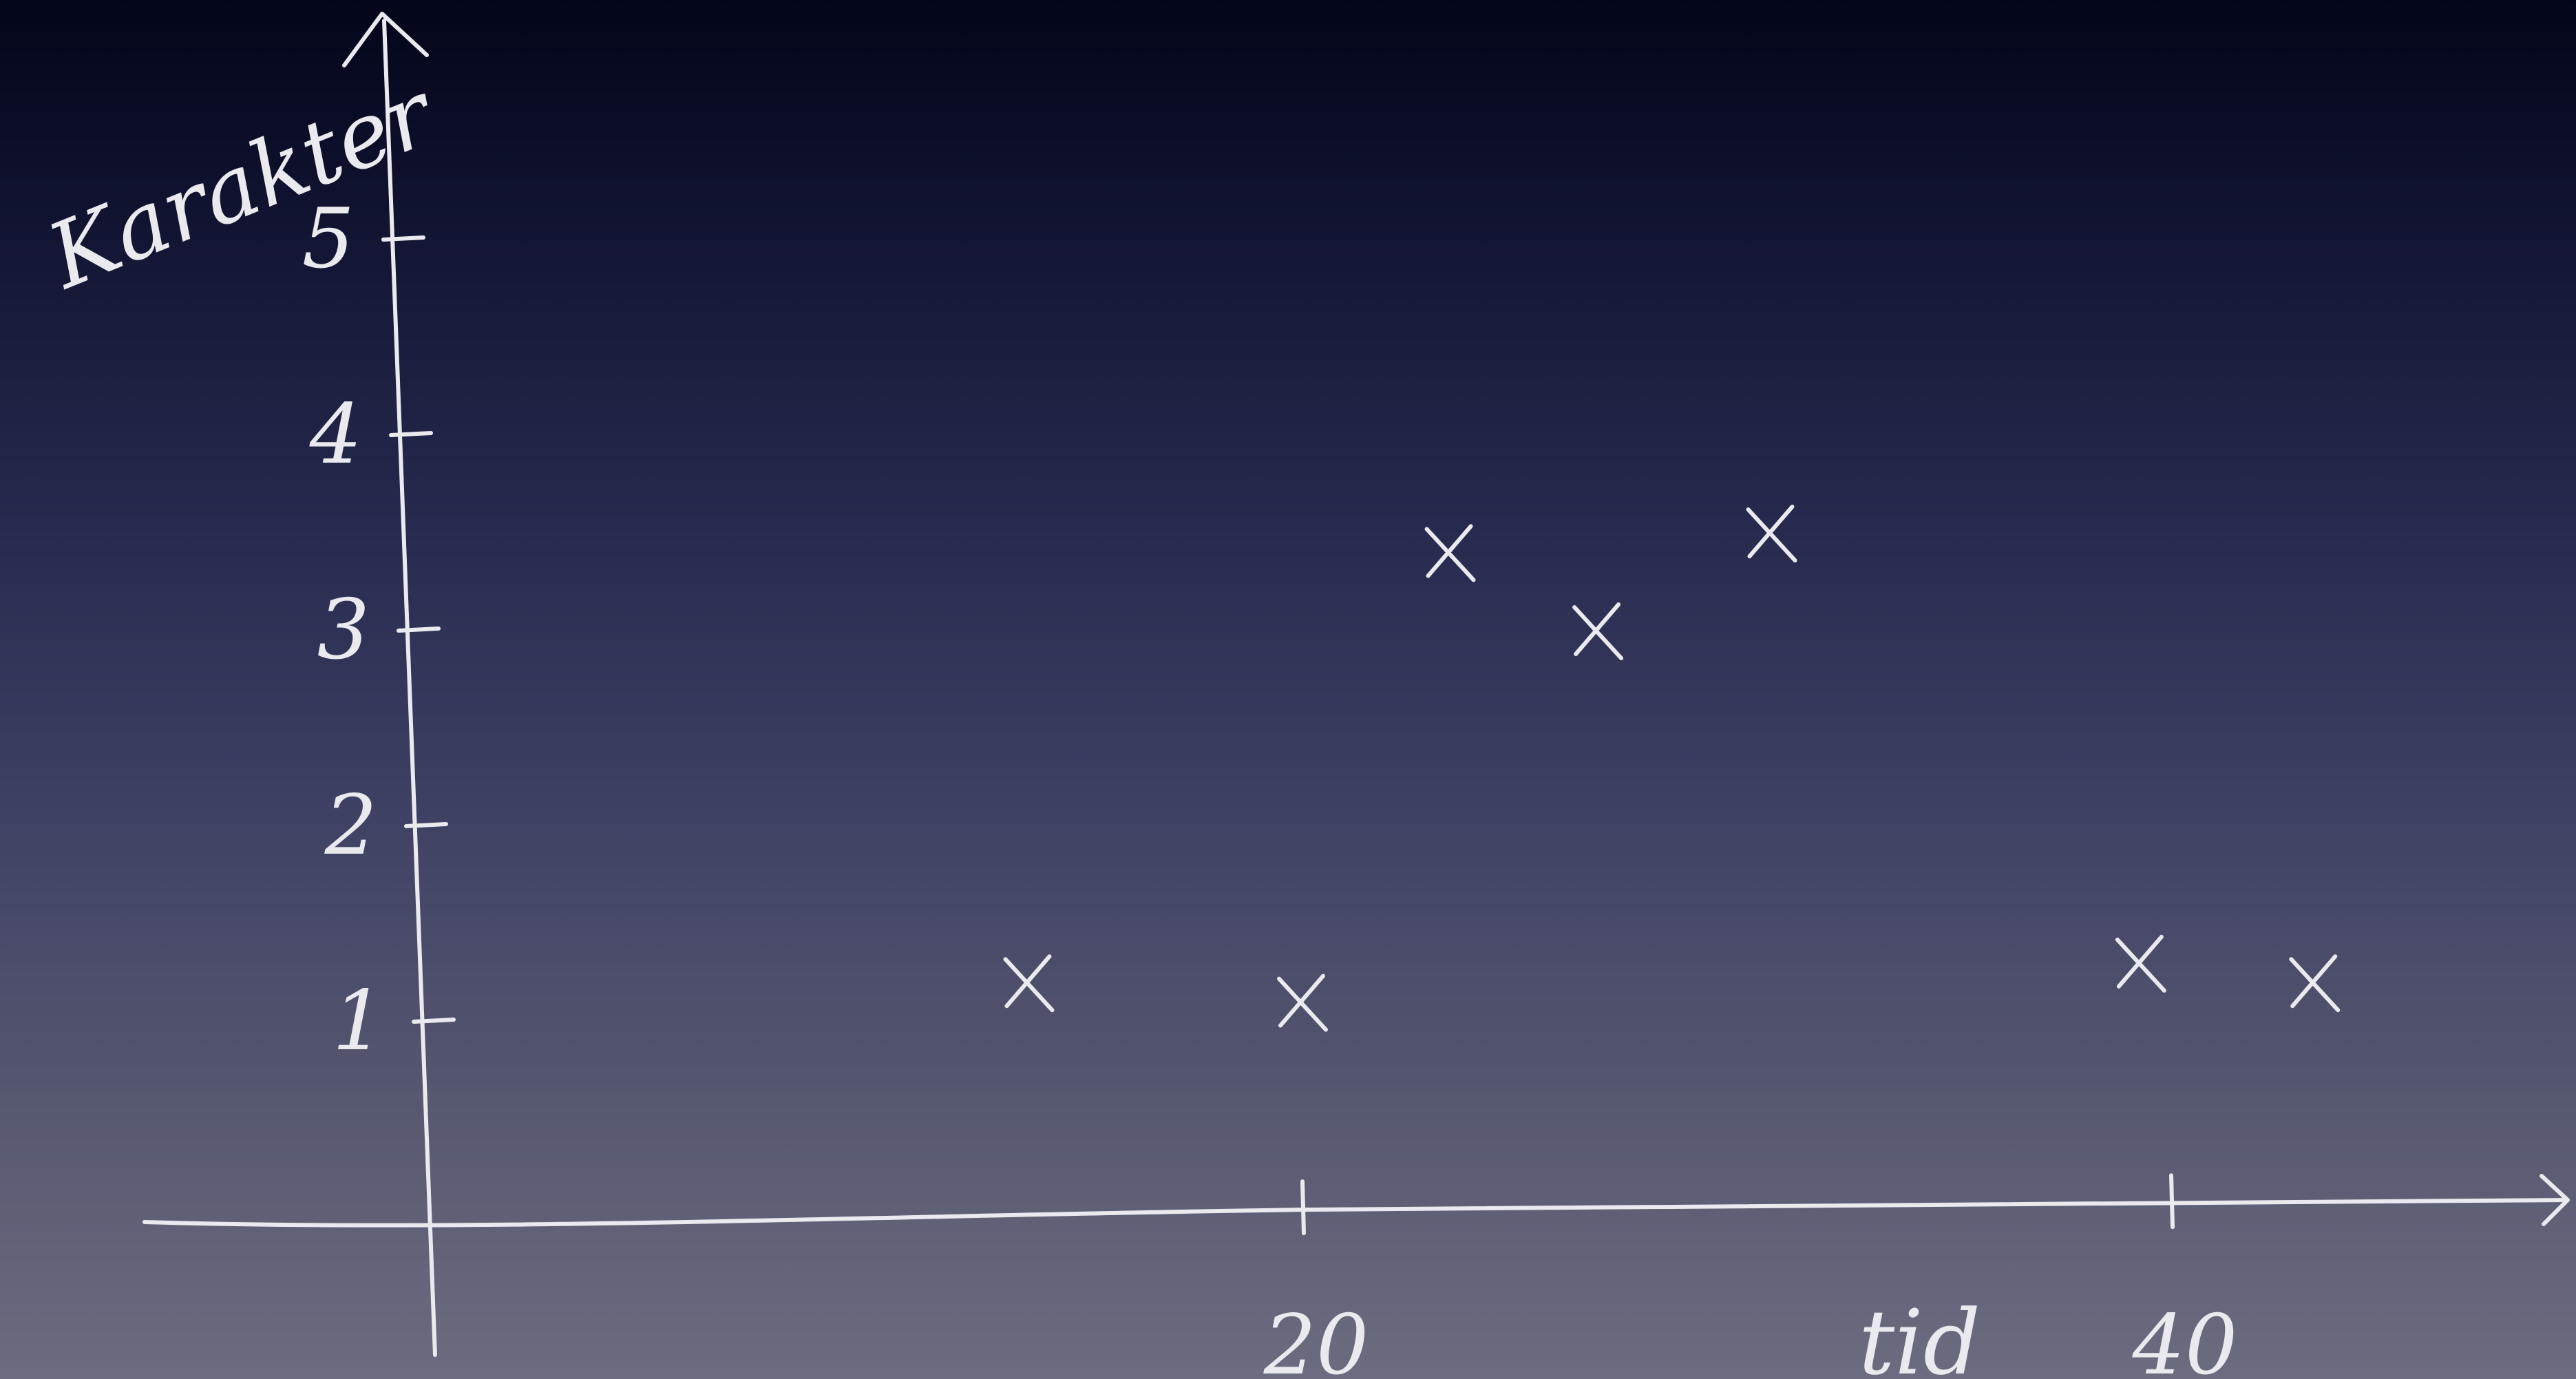 The height and width of the screenshot is (1379, 2576). I want to click on y-axis-label: Karakter, so click(242, 184).